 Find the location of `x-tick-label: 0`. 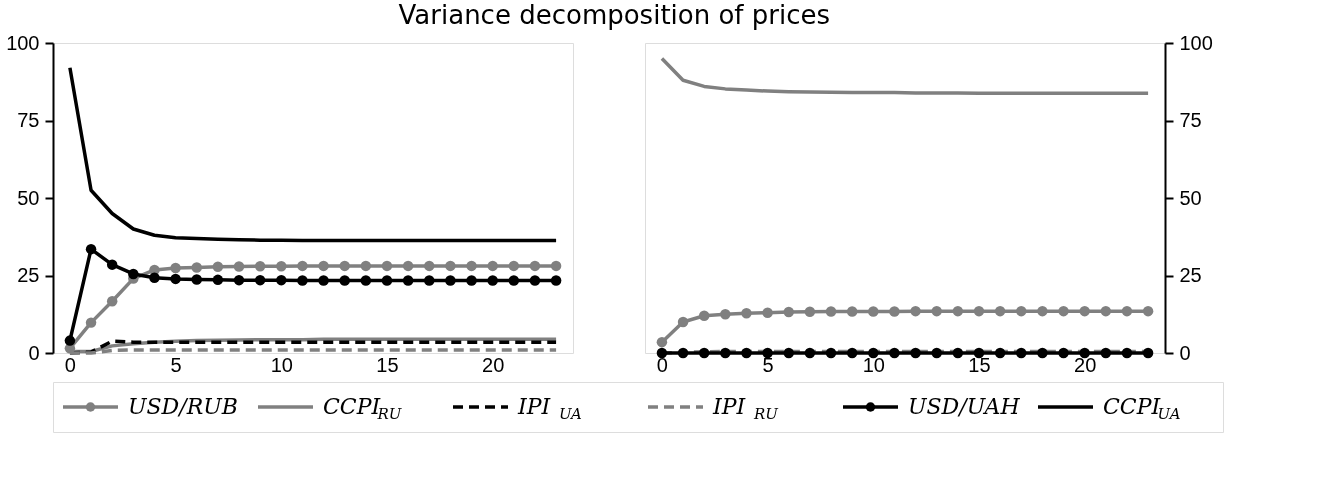

x-tick-label: 0 is located at coordinates (70, 364).